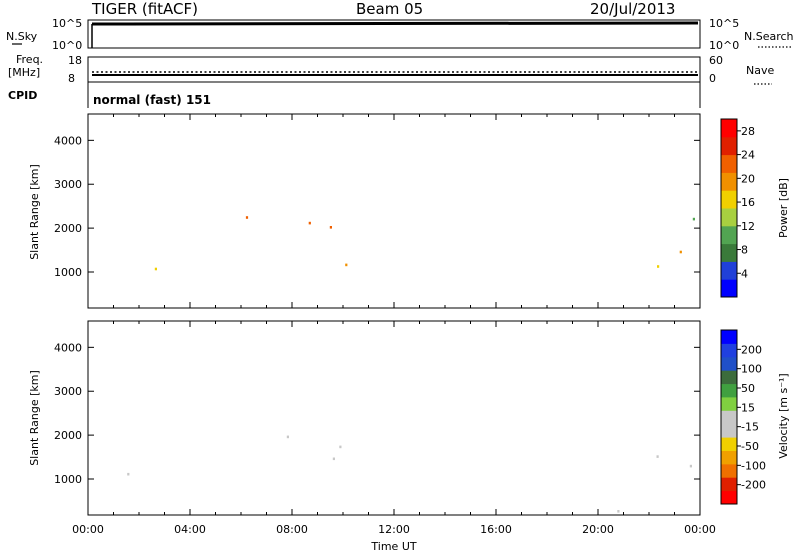  What do you see at coordinates (760, 70) in the screenshot?
I see `nave-label: Nave` at bounding box center [760, 70].